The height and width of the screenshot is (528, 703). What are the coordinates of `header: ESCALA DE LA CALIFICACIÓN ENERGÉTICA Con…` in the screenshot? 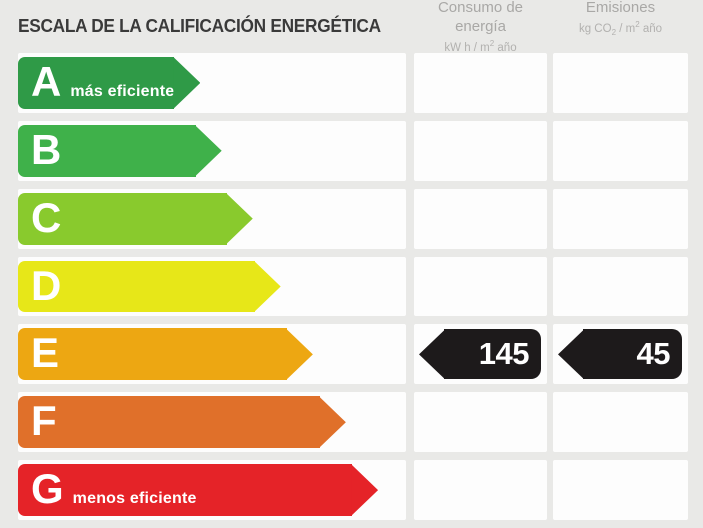 It's located at (353, 26).